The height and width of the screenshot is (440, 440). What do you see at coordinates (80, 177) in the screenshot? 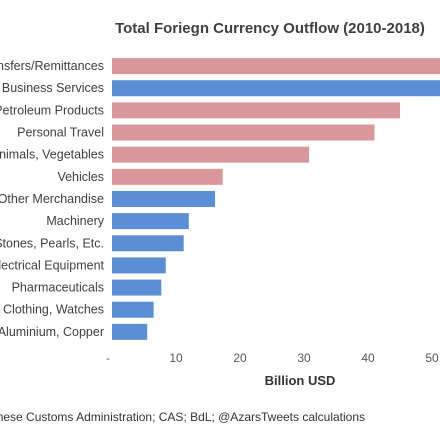
I see `category-label: Vehicles` at bounding box center [80, 177].